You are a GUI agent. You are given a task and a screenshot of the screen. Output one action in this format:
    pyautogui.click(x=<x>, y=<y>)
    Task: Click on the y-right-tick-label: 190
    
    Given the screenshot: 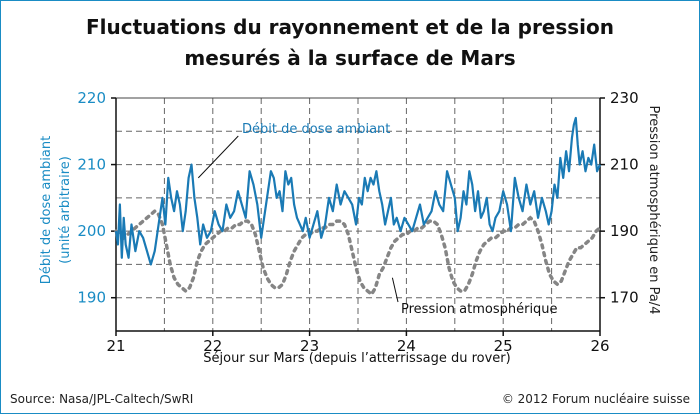 What is the action you would take?
    pyautogui.click(x=624, y=231)
    